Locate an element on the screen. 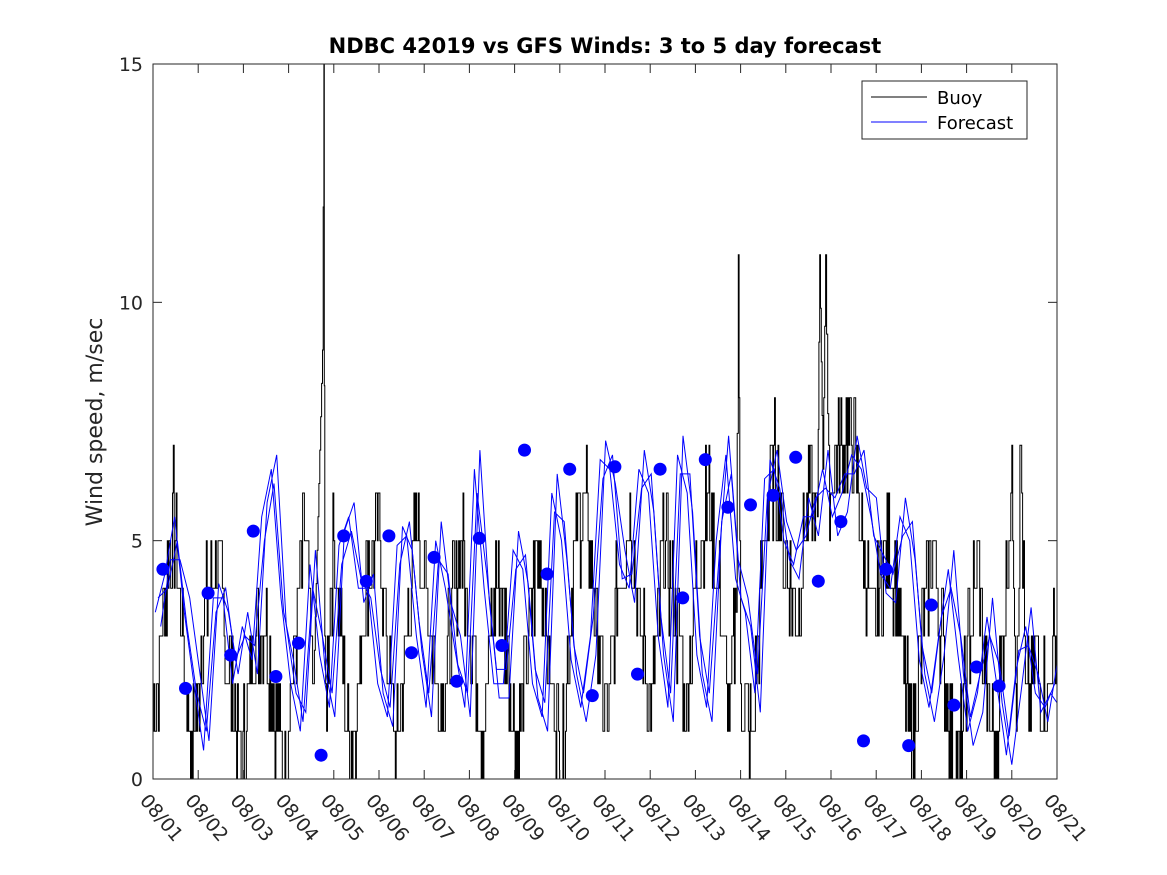  y-tick-label: 0 is located at coordinates (137, 780).